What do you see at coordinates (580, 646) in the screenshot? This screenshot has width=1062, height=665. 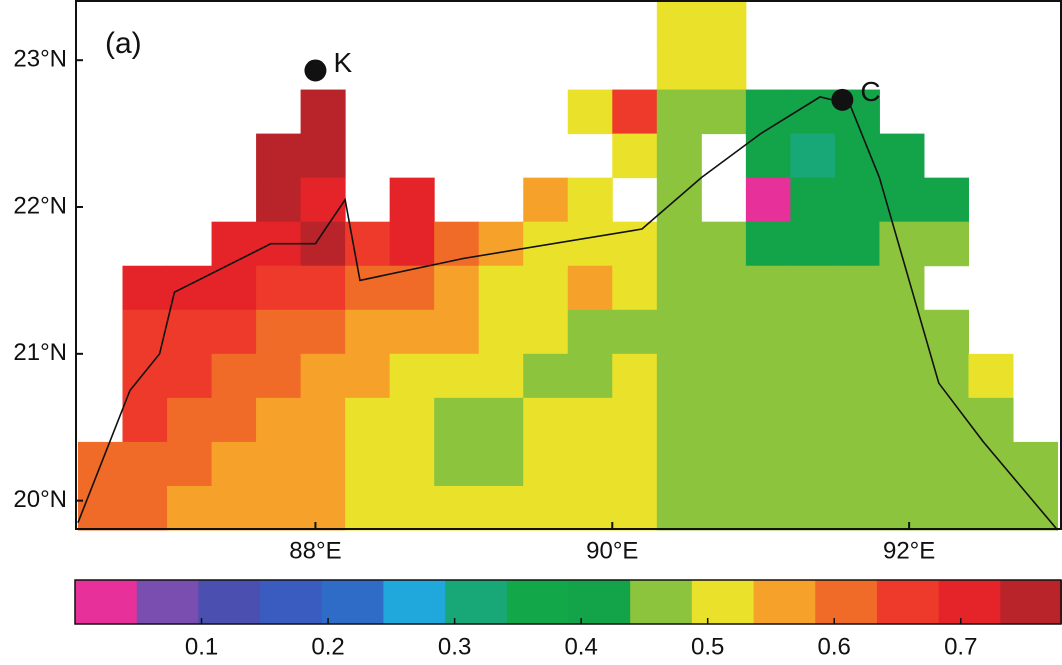 I see `colorbar-tick-label: 0.4` at bounding box center [580, 646].